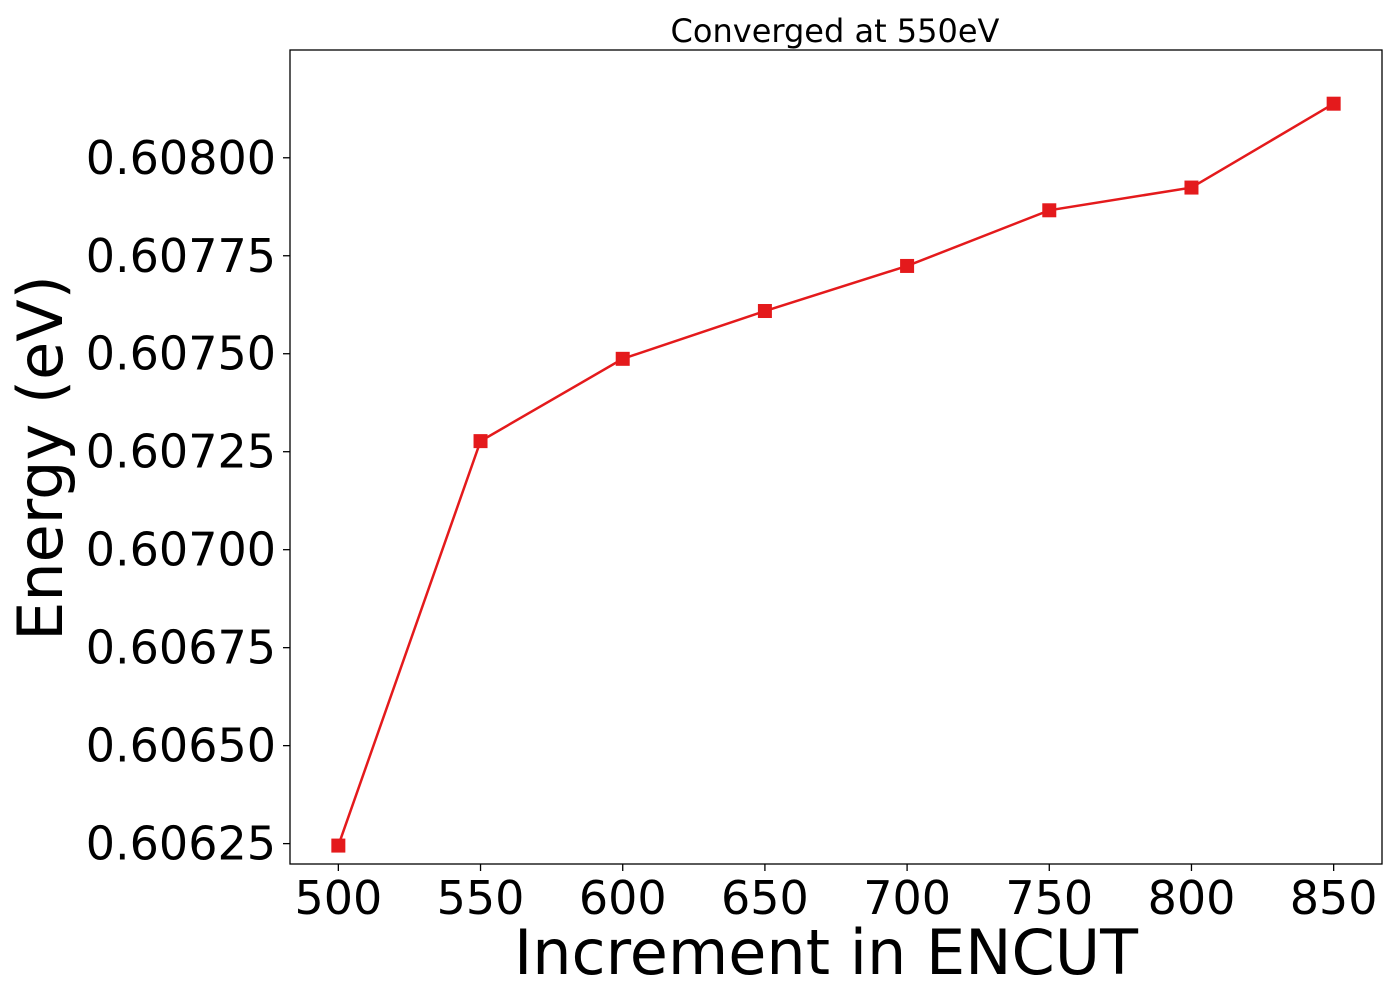  What do you see at coordinates (181, 158) in the screenshot?
I see `y-tick-label: 0.60800` at bounding box center [181, 158].